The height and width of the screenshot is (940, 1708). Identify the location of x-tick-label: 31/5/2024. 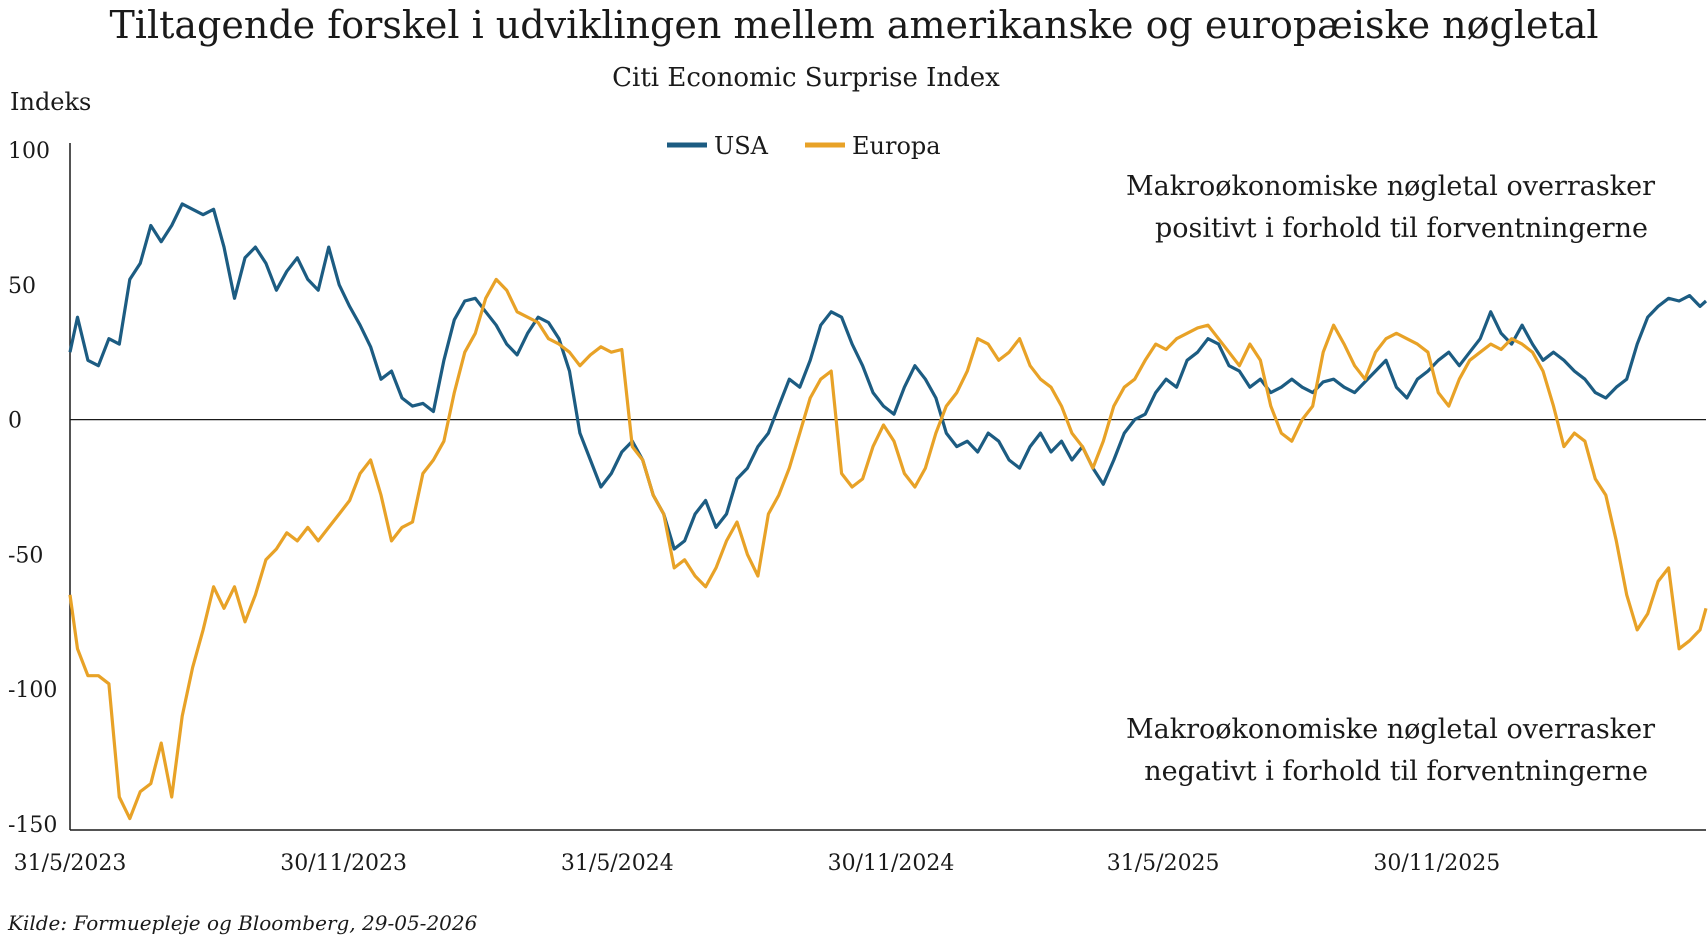
(617, 863).